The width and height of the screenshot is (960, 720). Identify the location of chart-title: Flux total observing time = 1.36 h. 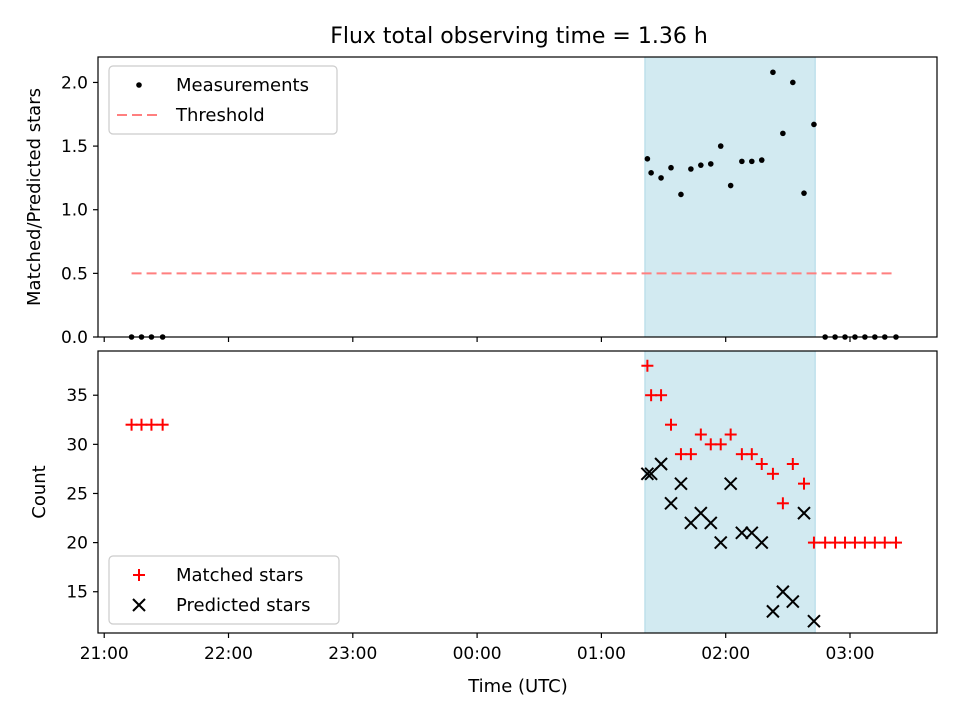
(519, 36).